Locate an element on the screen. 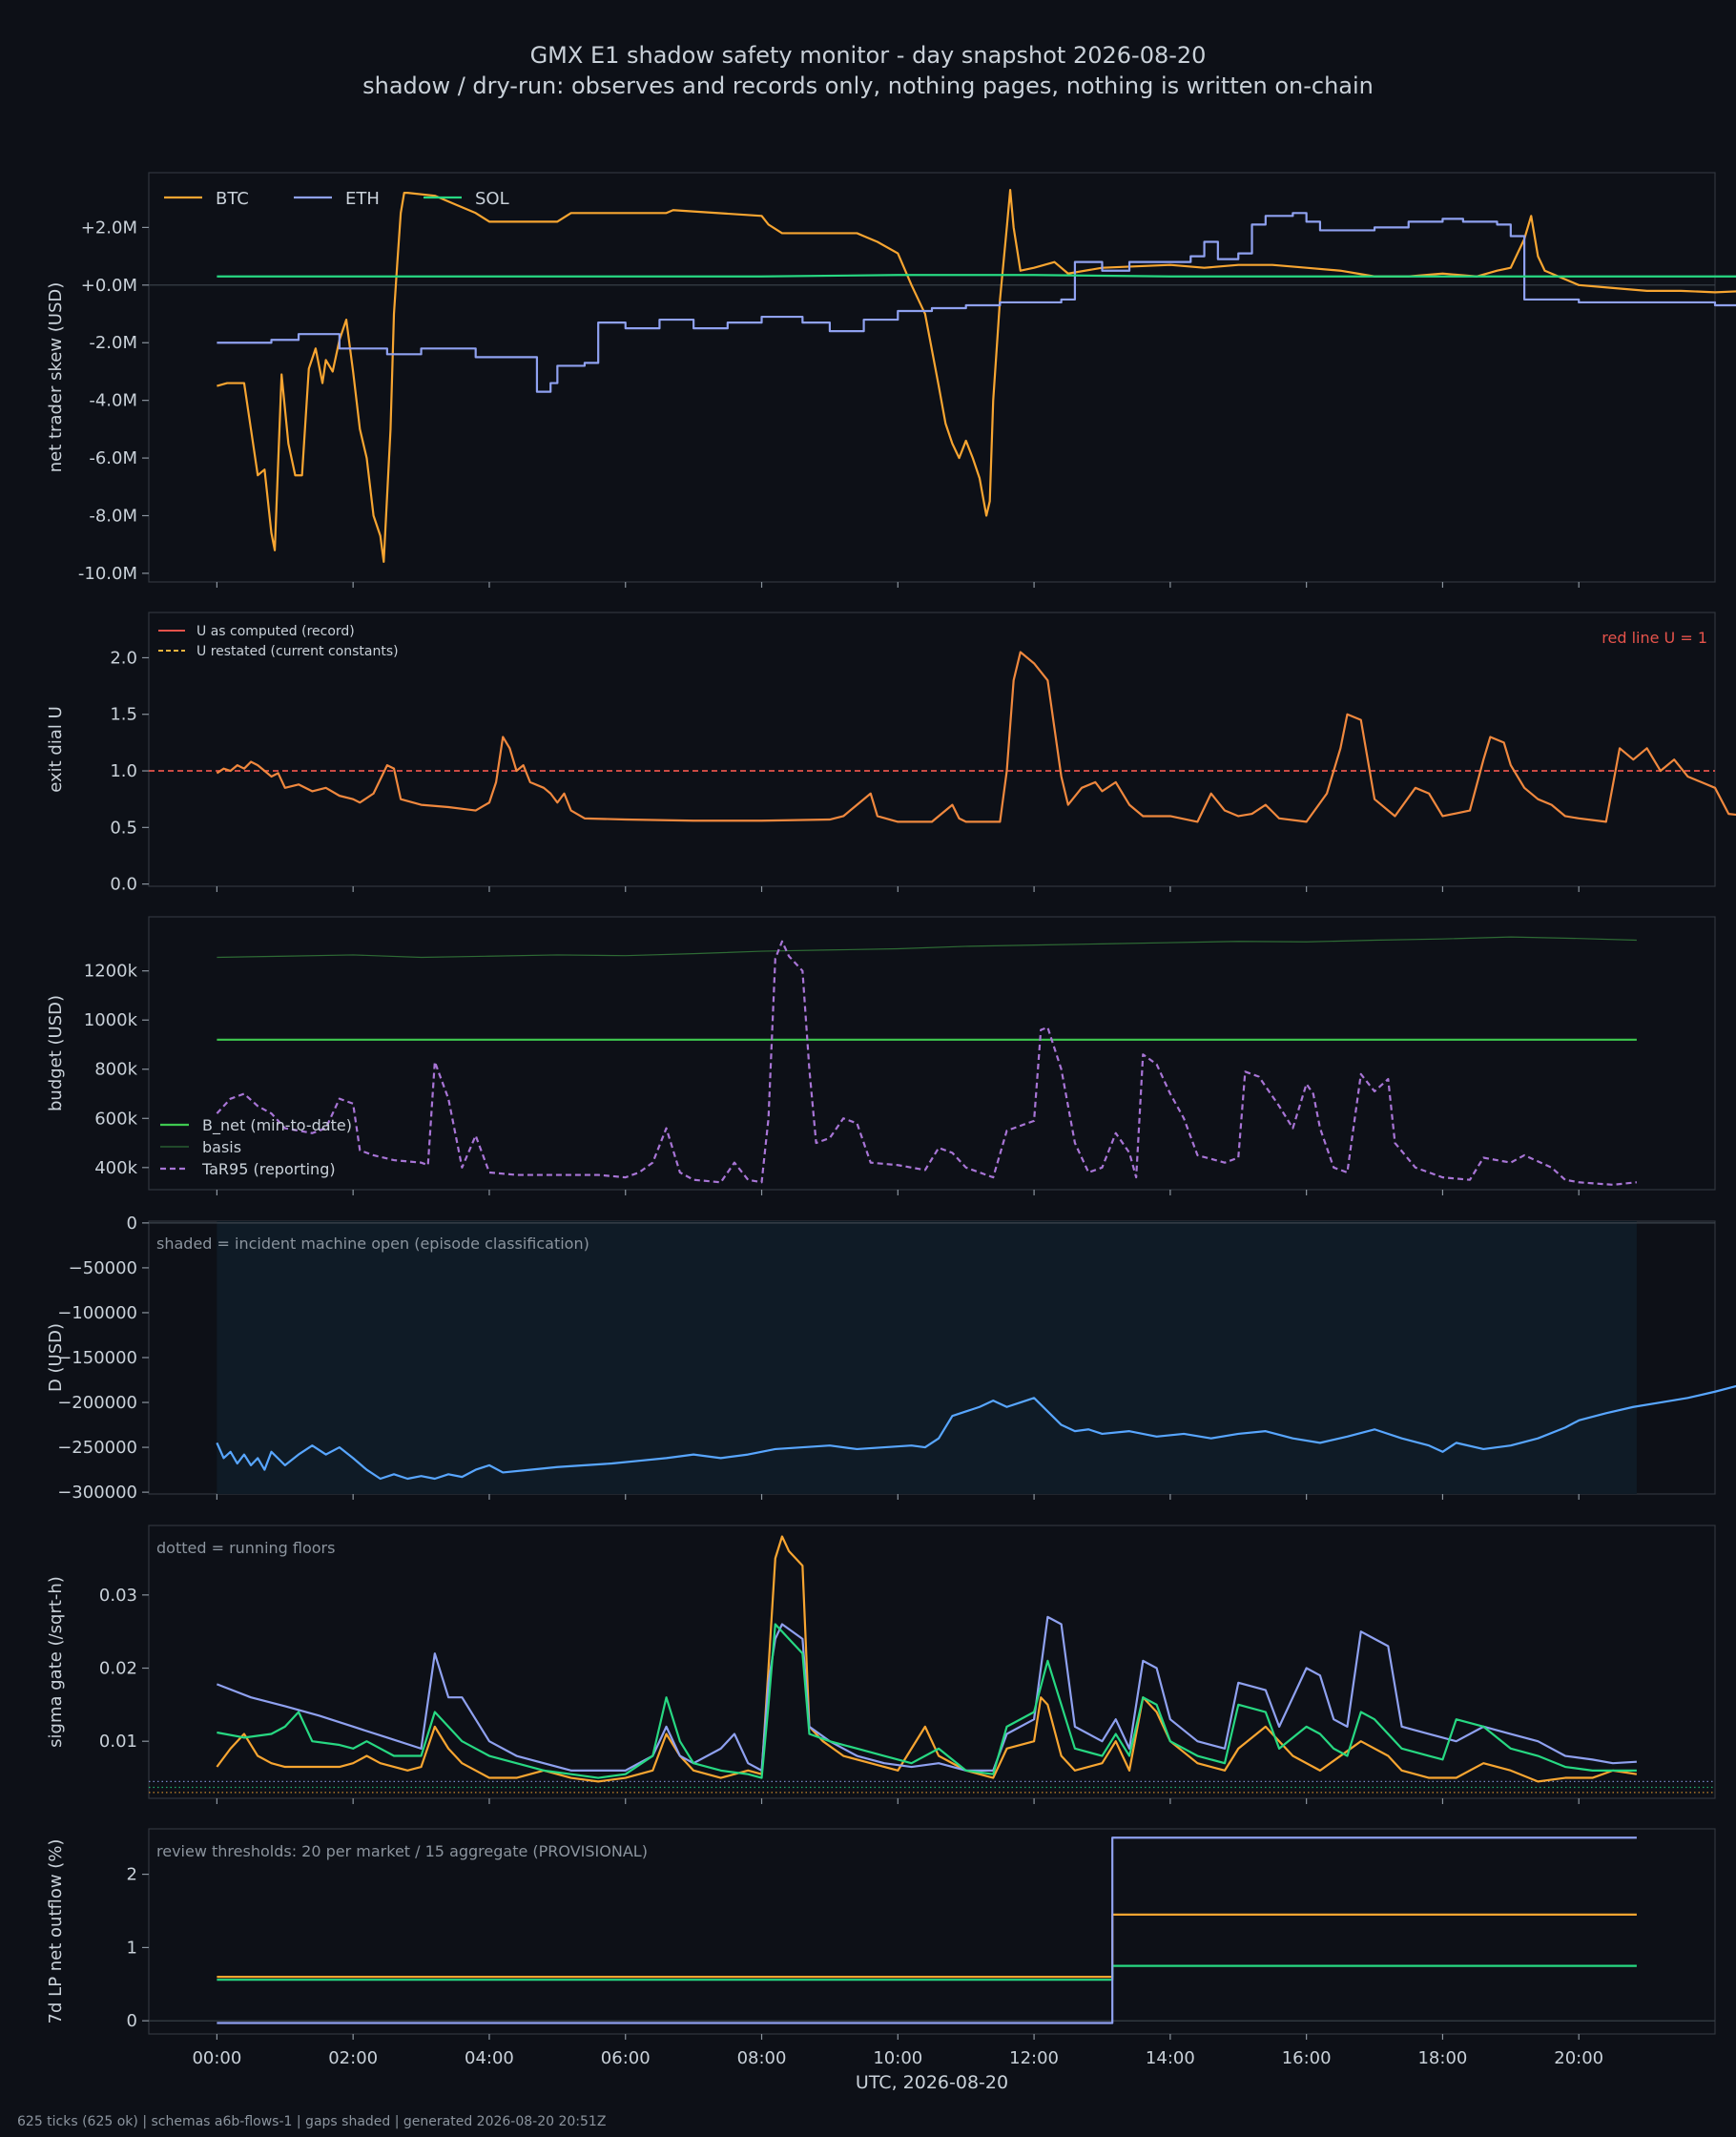 Image resolution: width=1736 pixels, height=2137 pixels. x-tick-label: 02:00 is located at coordinates (353, 2058).